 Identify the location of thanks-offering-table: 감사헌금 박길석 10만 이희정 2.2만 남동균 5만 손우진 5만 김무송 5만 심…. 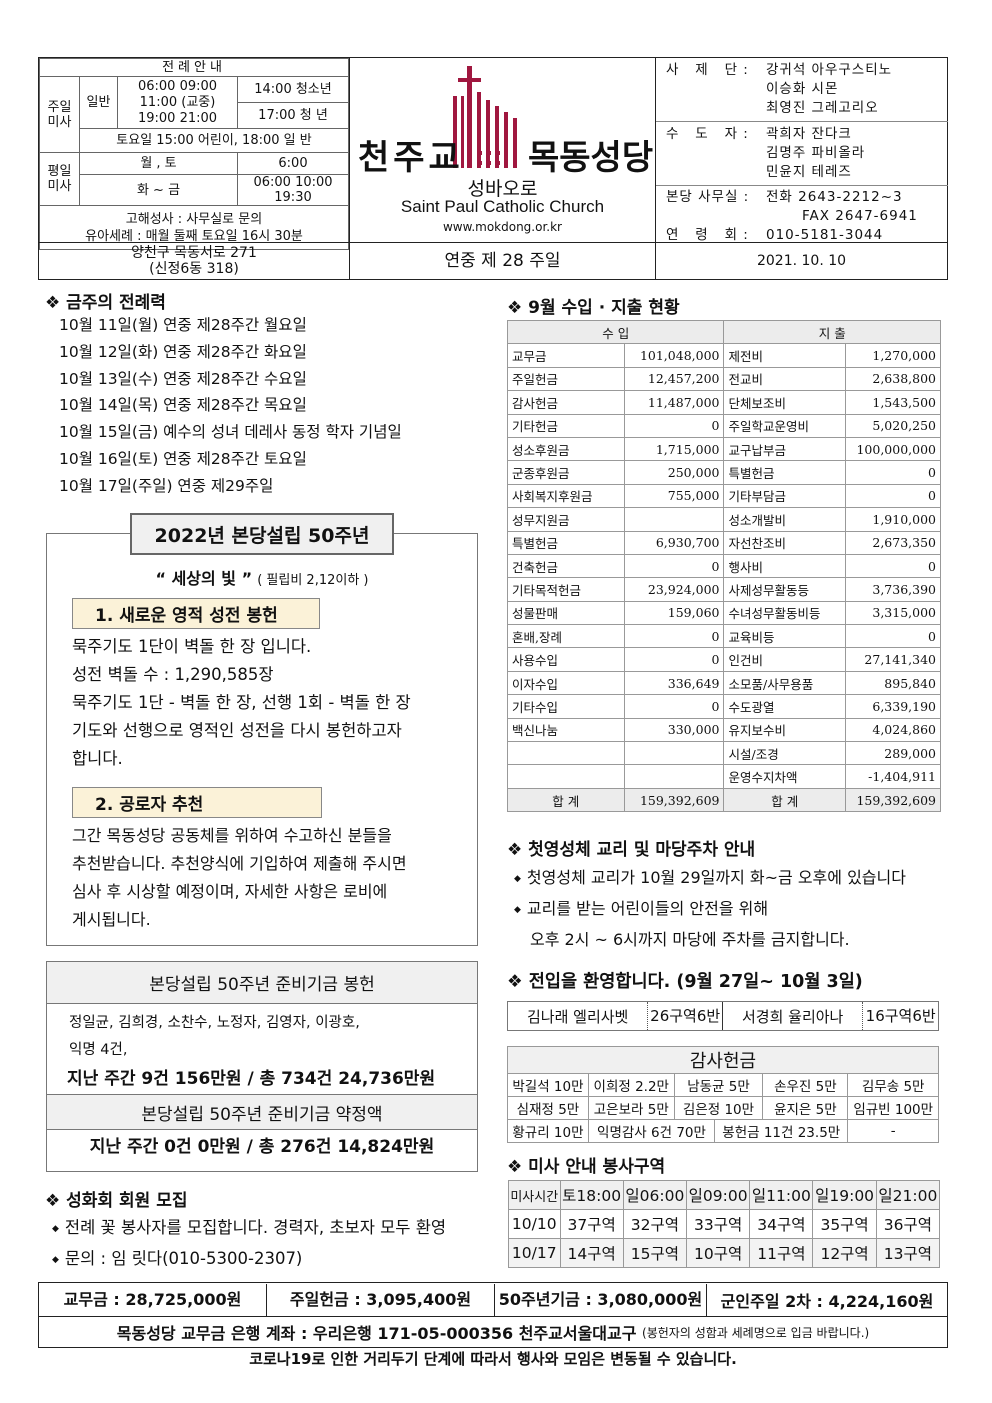
(723, 1094).